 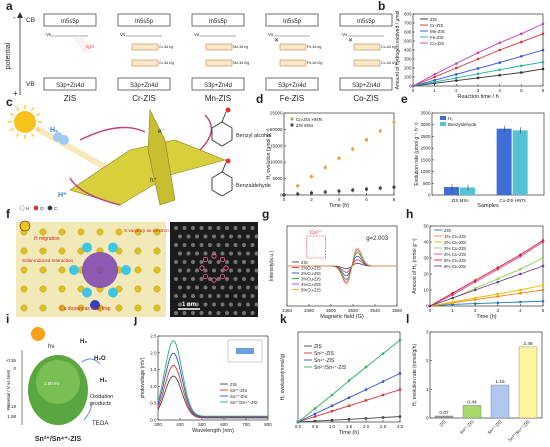 What do you see at coordinates (85, 45) in the screenshot?
I see `light-ray` at bounding box center [85, 45].